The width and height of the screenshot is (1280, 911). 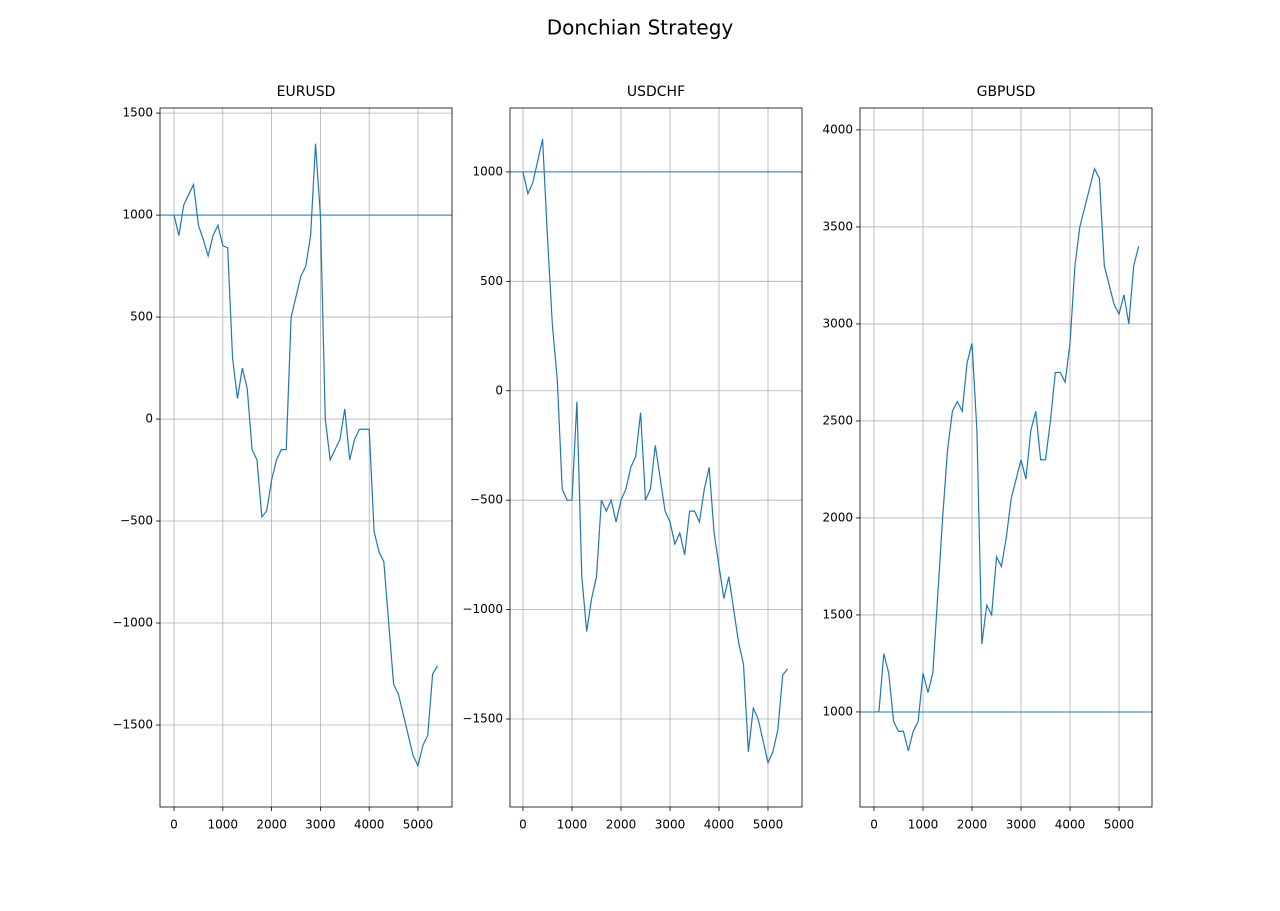 I want to click on panel-title: USDCHF, so click(x=656, y=92).